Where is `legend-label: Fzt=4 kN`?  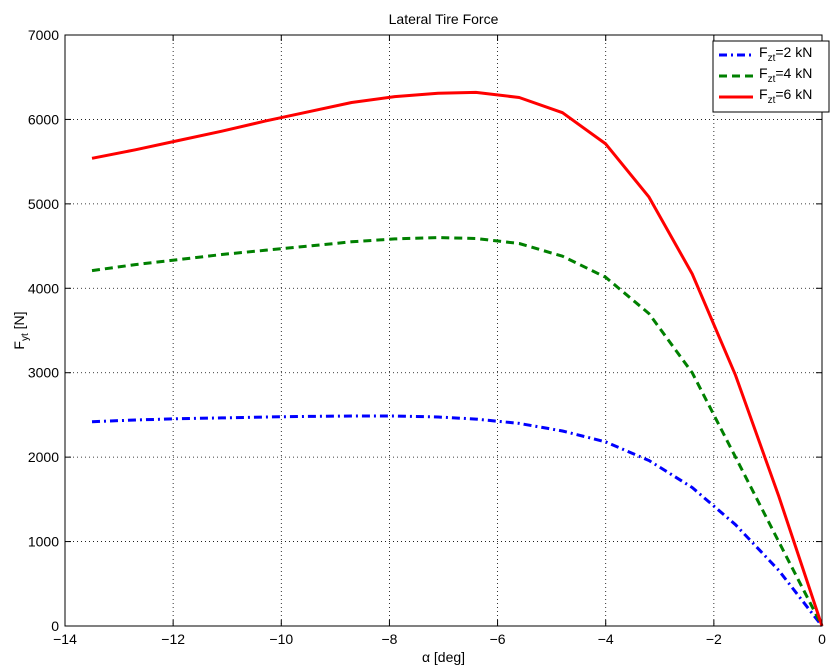
legend-label: Fzt=4 kN is located at coordinates (785, 75).